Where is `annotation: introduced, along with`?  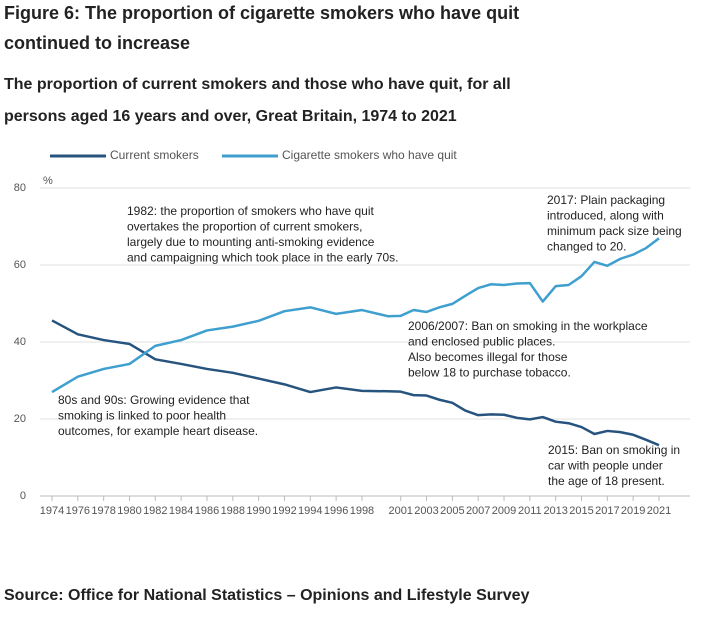
annotation: introduced, along with is located at coordinates (605, 216).